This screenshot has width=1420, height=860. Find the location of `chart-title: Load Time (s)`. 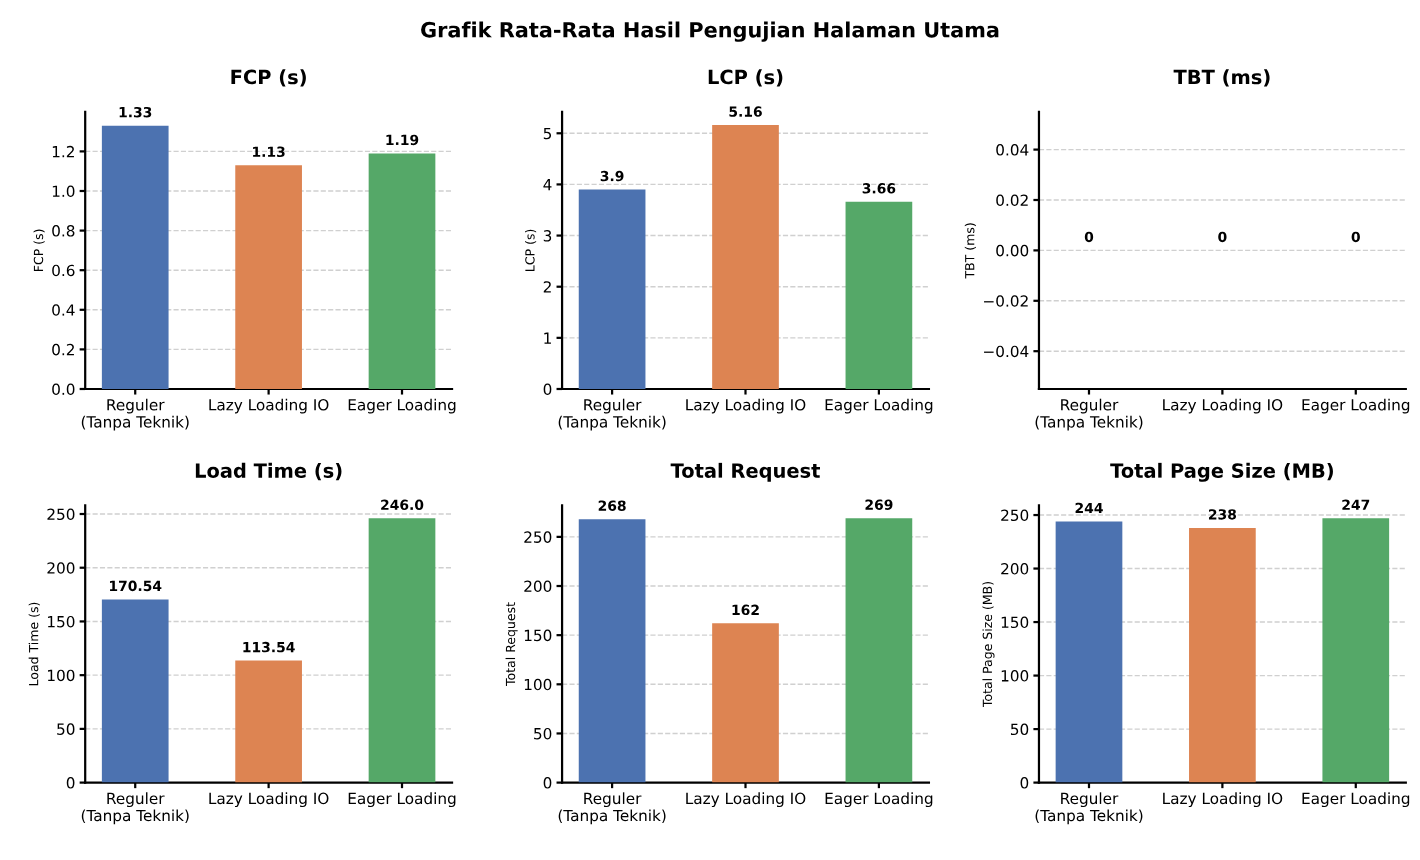

chart-title: Load Time (s) is located at coordinates (268, 471).